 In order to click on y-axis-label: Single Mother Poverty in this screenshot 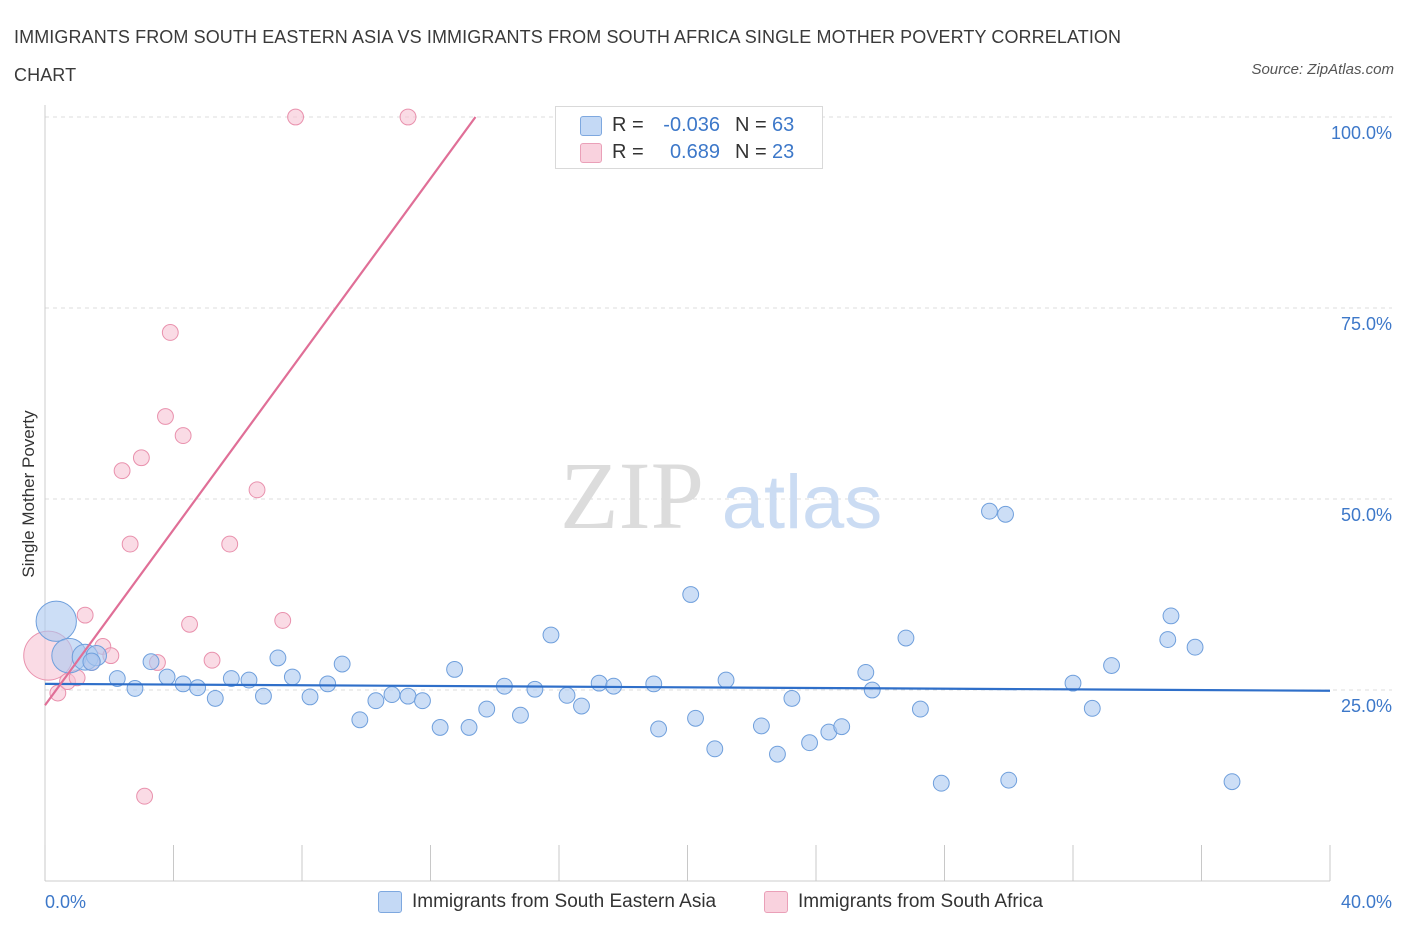, I will do `click(28, 494)`.